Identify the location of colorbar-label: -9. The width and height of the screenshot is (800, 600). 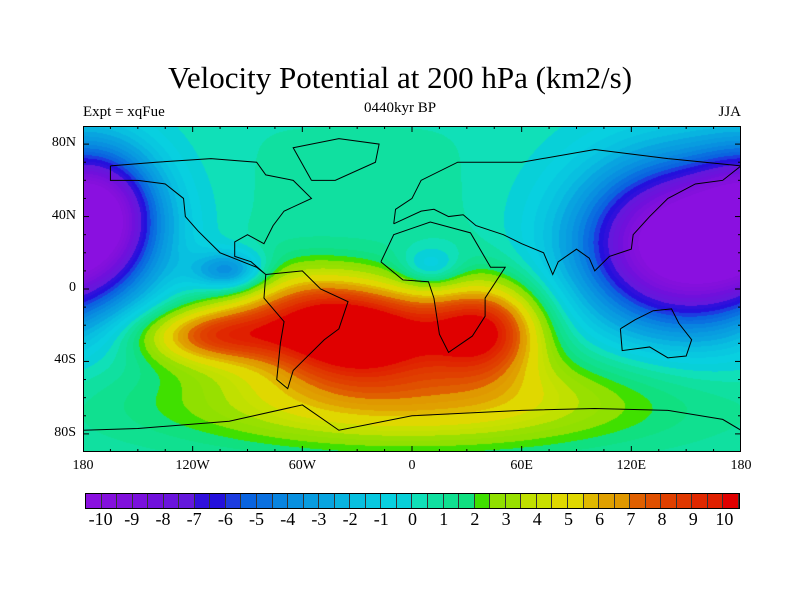
(132, 519).